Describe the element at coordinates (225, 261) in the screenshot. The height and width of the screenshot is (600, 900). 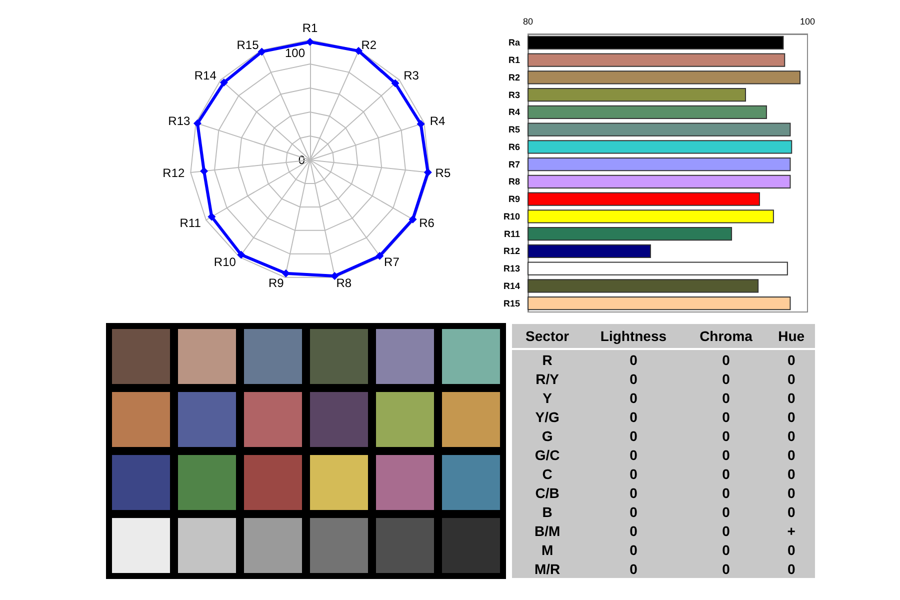
I see `spoke-label: R10` at that location.